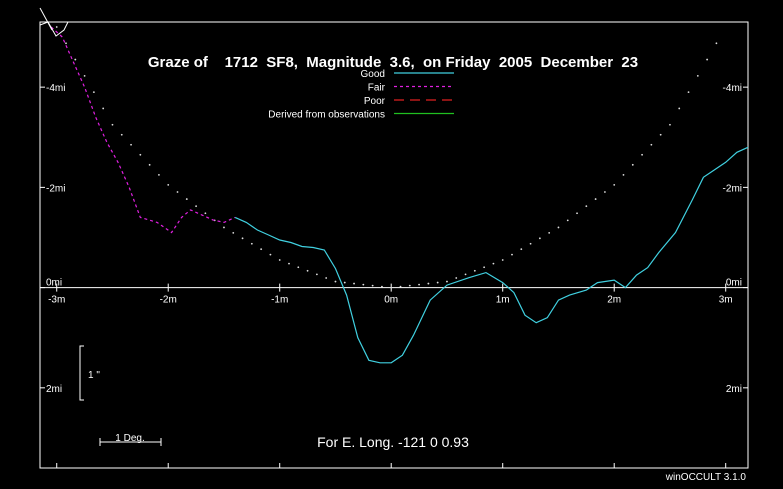 Image resolution: width=783 pixels, height=489 pixels. I want to click on y-tick-label-left: -4mi, so click(55, 88).